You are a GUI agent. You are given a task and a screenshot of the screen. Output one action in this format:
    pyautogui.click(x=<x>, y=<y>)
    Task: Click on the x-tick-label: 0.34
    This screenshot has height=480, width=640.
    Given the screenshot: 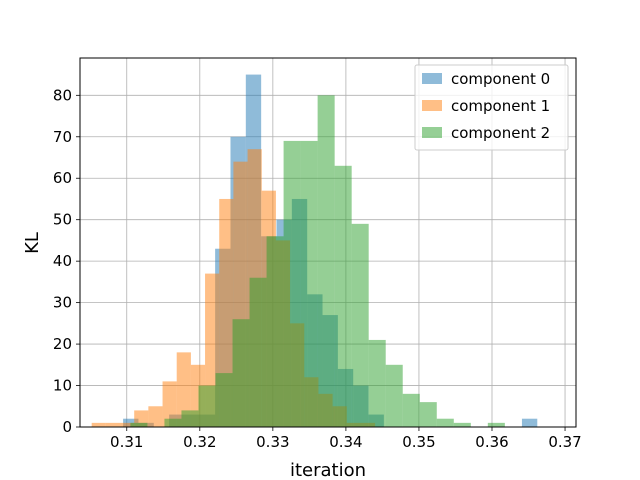 What is the action you would take?
    pyautogui.click(x=345, y=442)
    